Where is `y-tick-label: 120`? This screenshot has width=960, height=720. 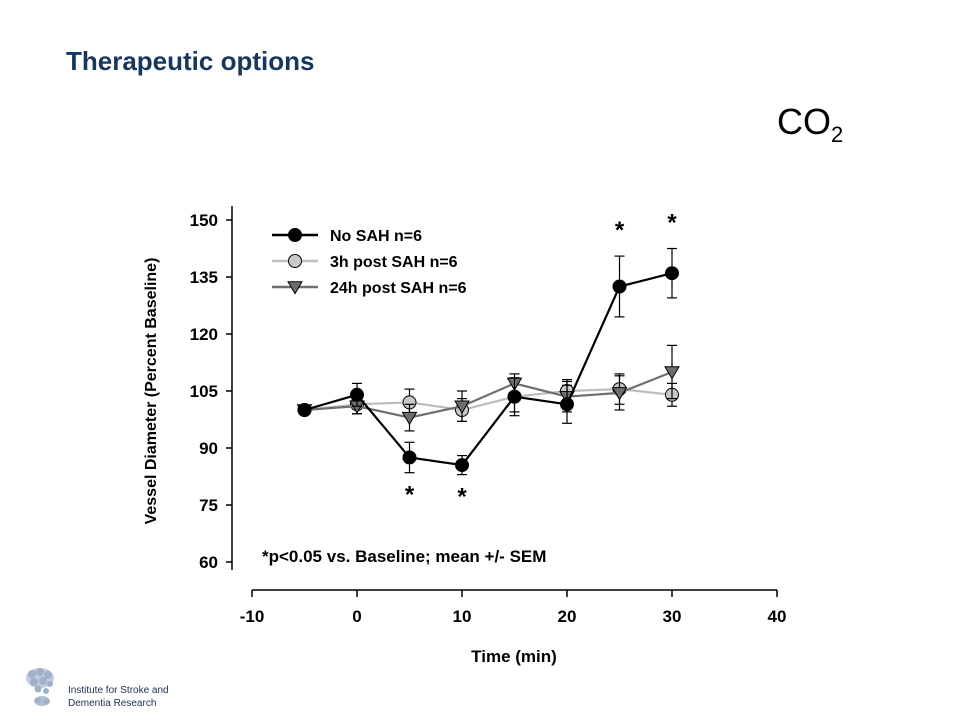 y-tick-label: 120 is located at coordinates (204, 334).